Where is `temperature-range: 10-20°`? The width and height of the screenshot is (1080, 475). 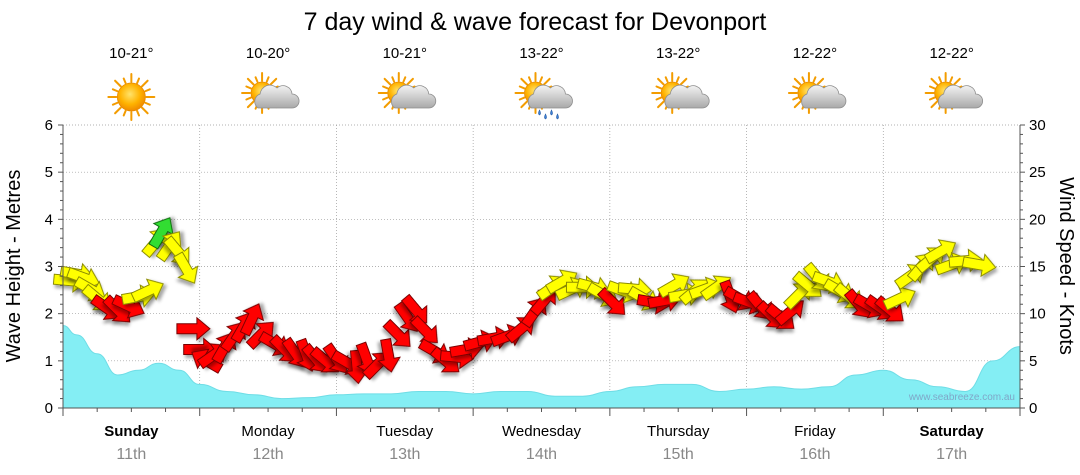
temperature-range: 10-20° is located at coordinates (268, 53).